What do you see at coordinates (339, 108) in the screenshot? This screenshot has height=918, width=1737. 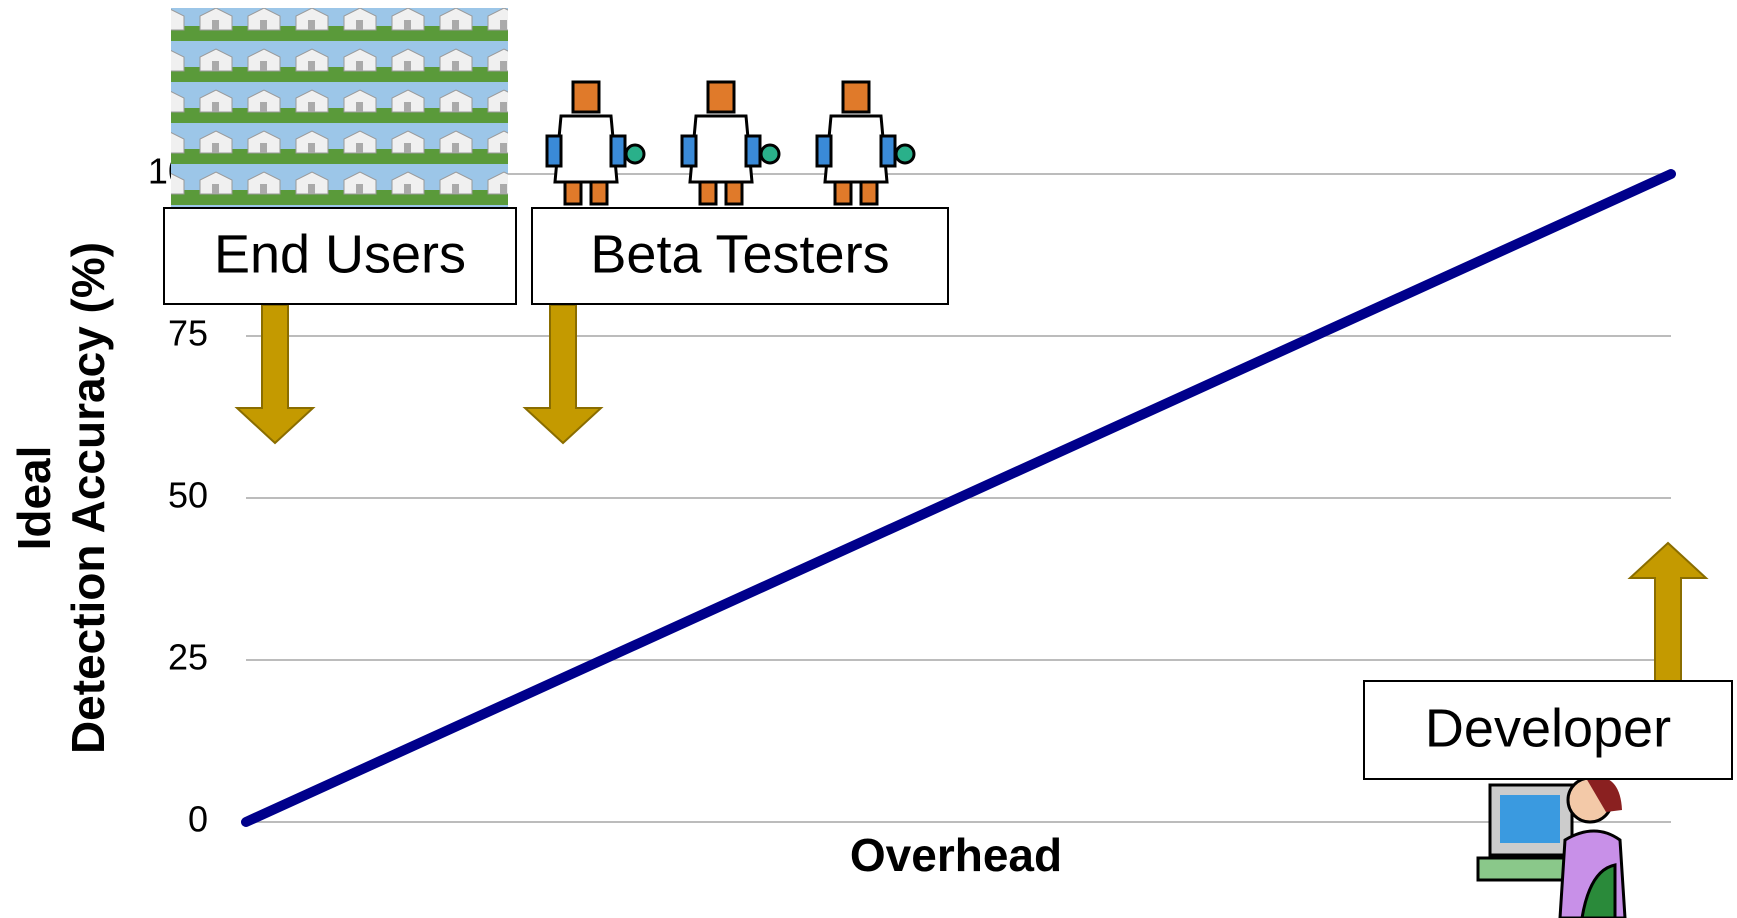 I see `end-users-icon` at bounding box center [339, 108].